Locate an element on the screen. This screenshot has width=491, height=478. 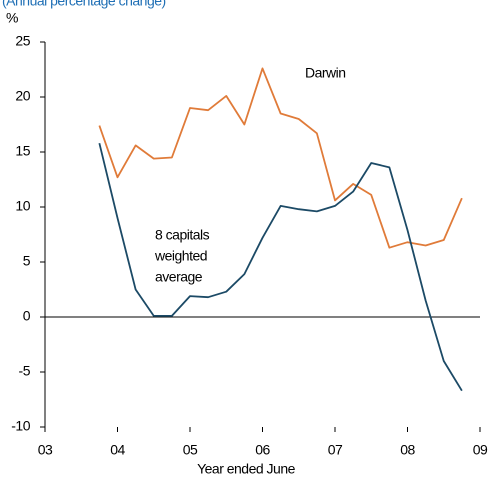
x-tick-label: 09 is located at coordinates (480, 450).